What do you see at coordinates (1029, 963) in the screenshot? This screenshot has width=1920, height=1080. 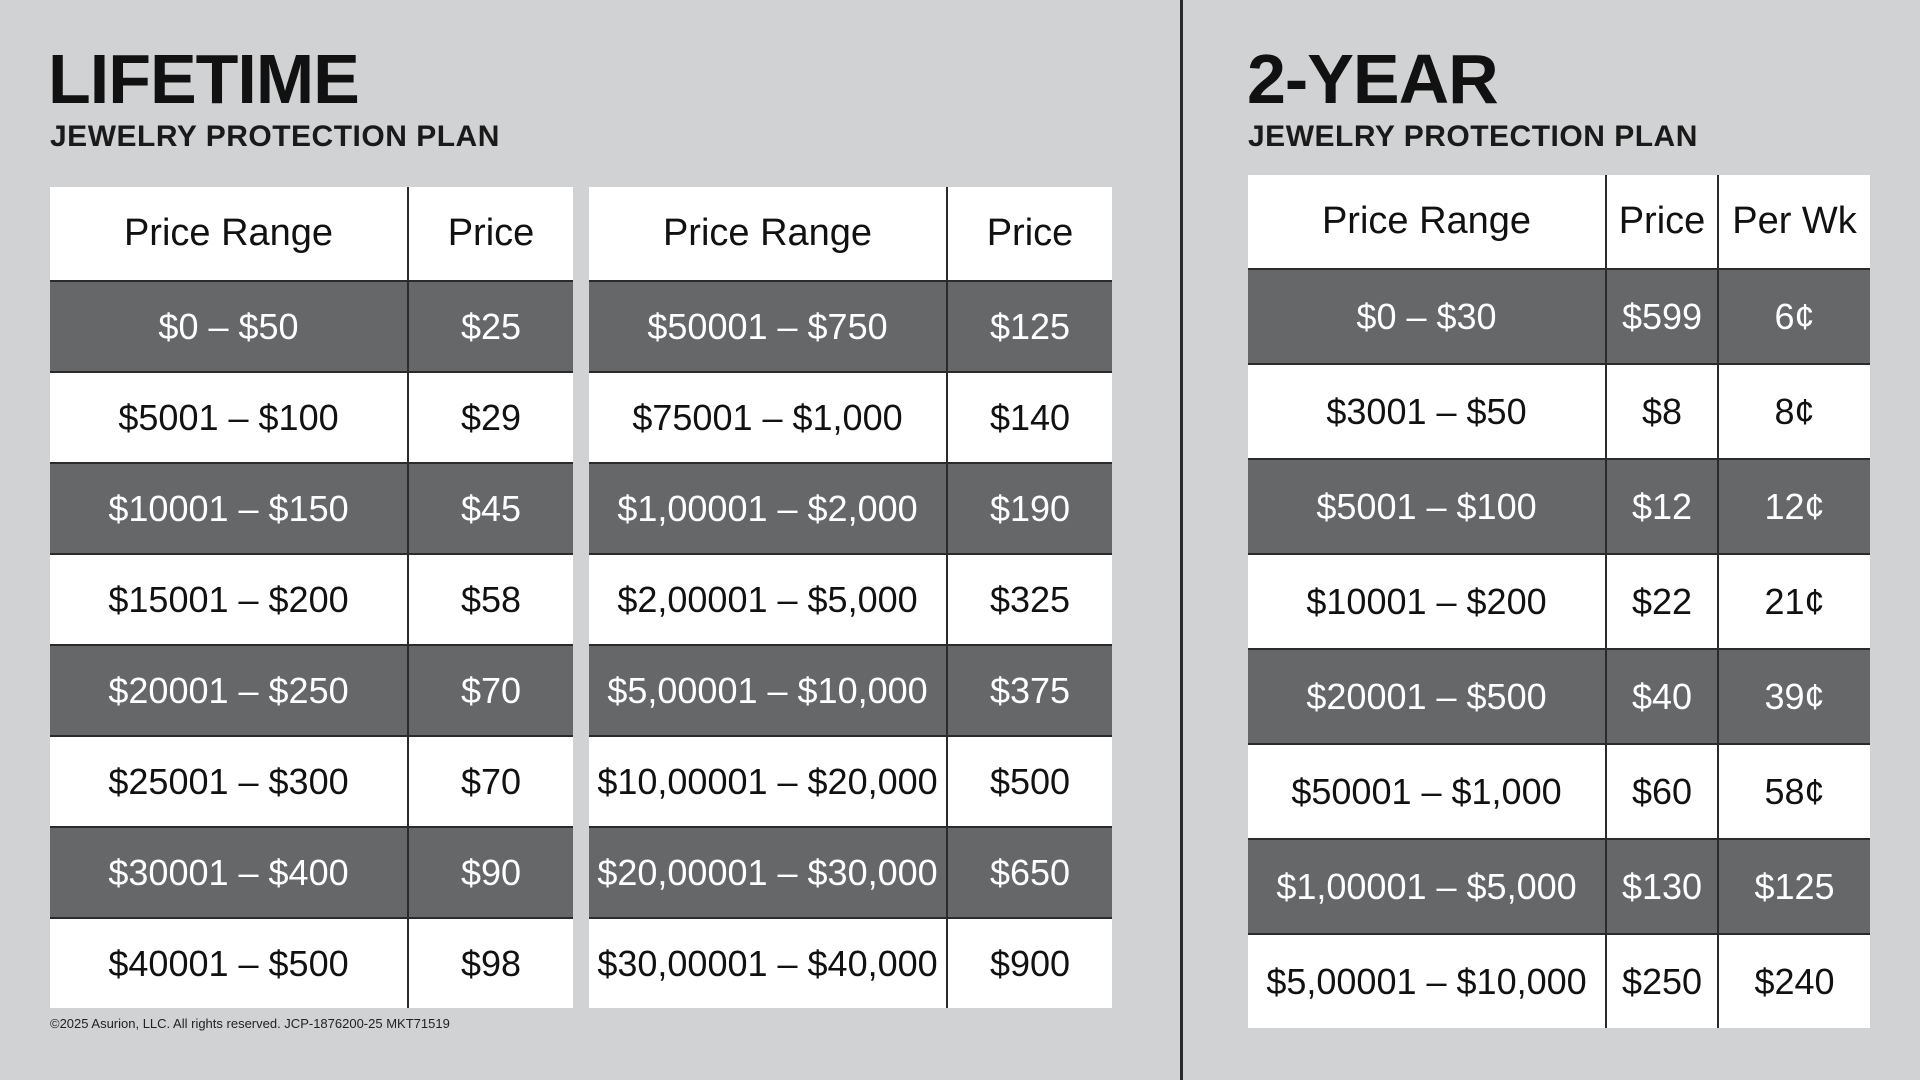 I see `price-cell: $900` at bounding box center [1029, 963].